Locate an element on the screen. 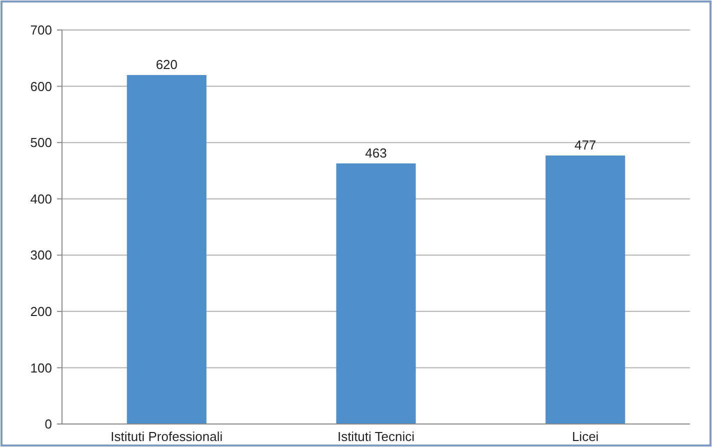  data-label: 463 is located at coordinates (376, 152).